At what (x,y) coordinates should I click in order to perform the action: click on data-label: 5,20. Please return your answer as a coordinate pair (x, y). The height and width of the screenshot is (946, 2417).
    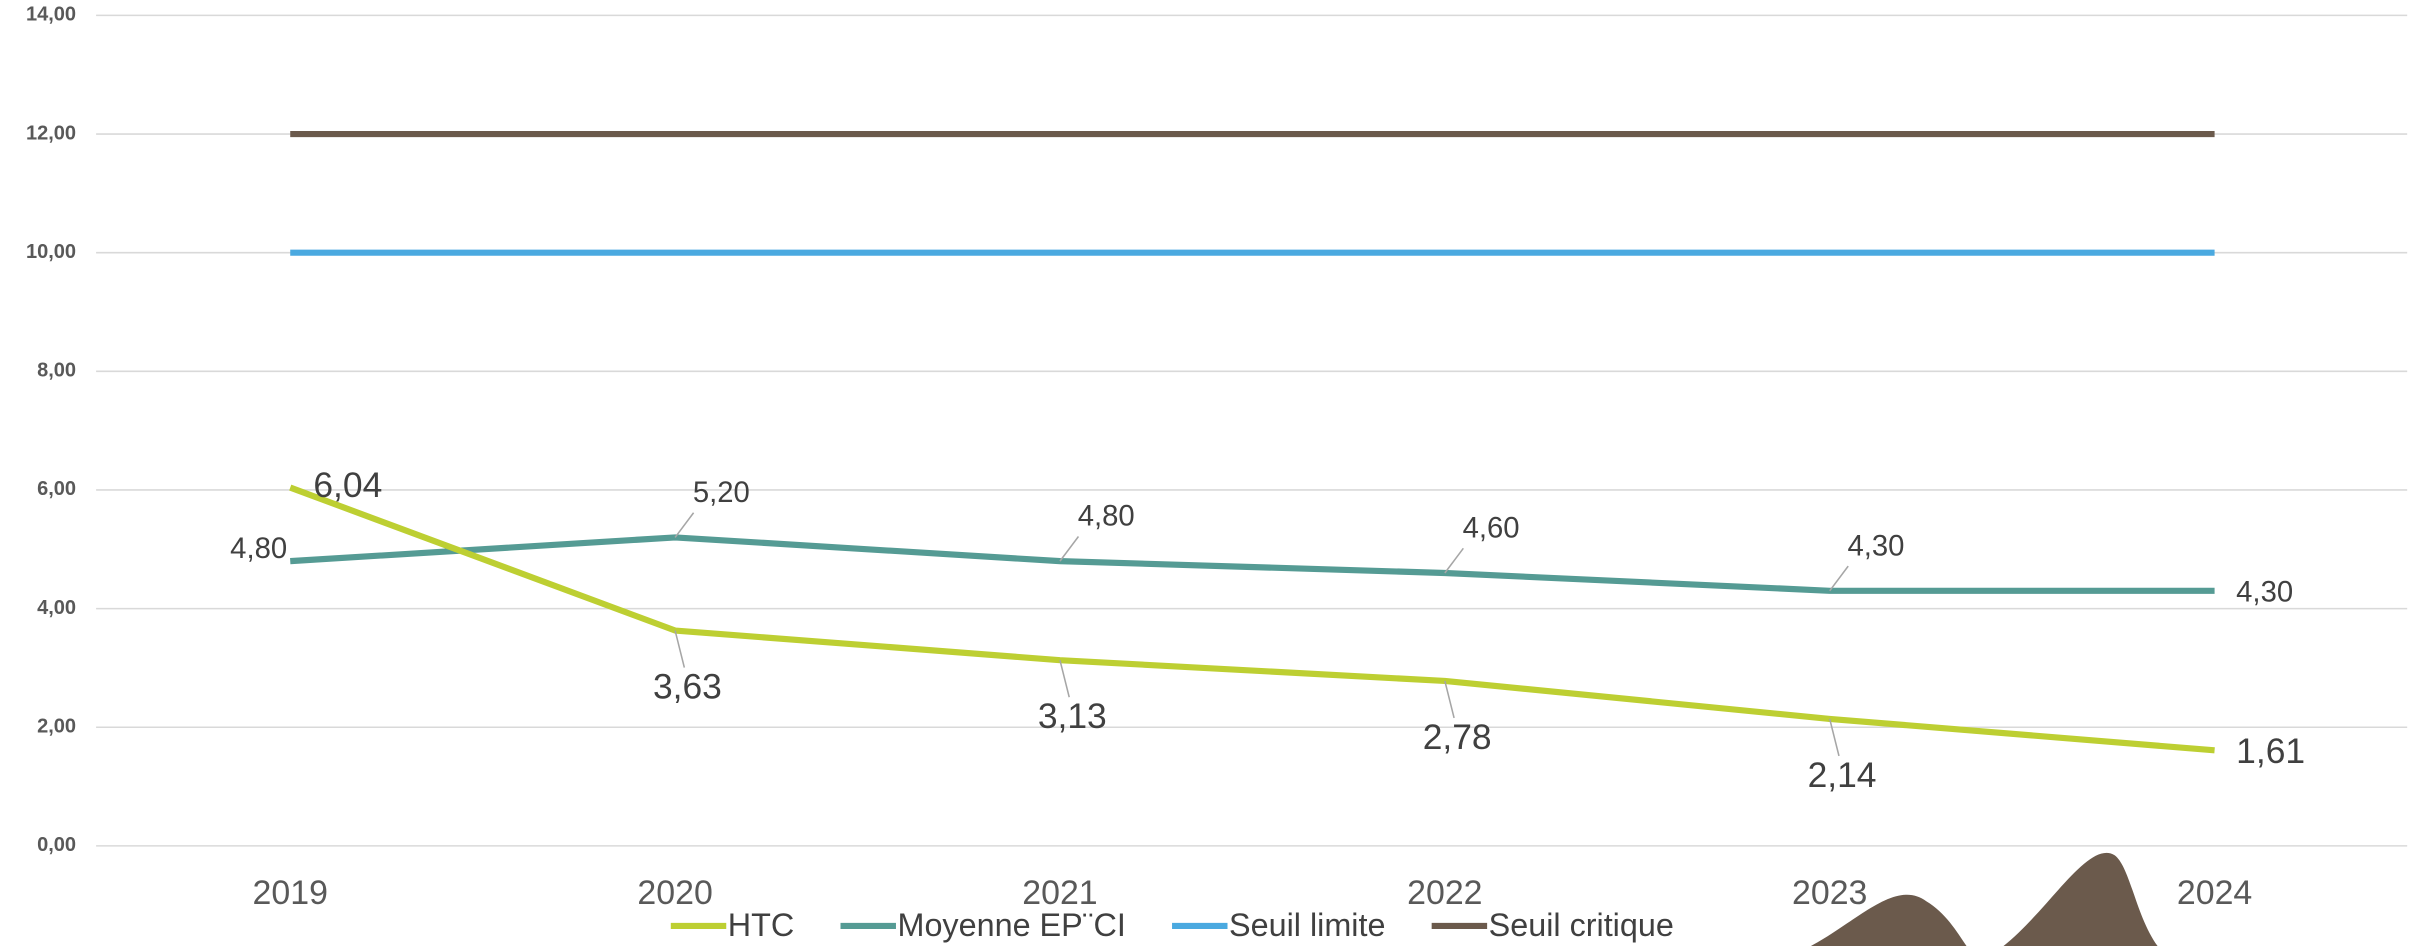
    Looking at the image, I should click on (721, 493).